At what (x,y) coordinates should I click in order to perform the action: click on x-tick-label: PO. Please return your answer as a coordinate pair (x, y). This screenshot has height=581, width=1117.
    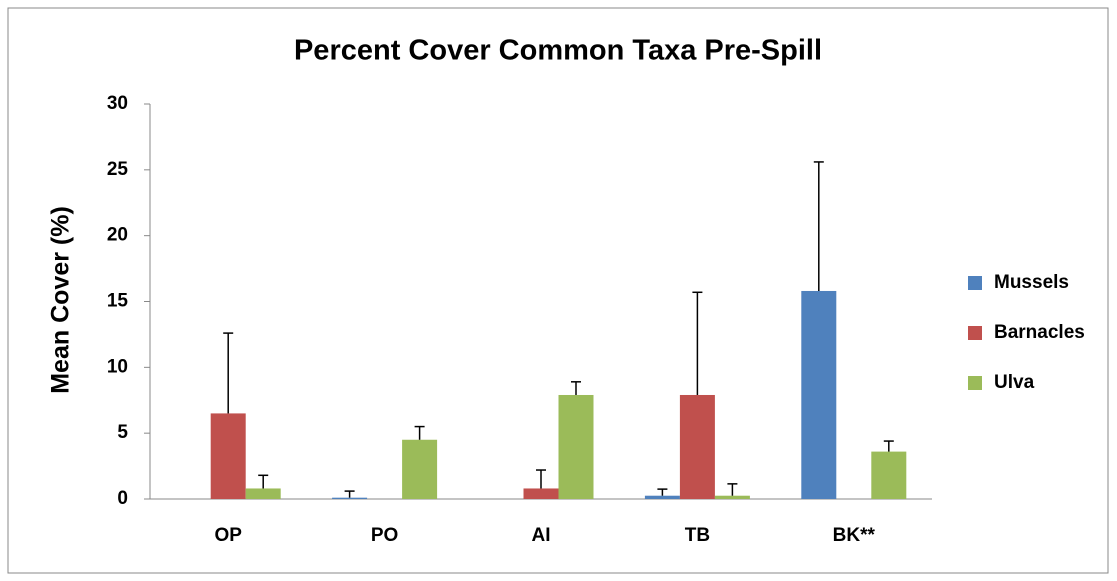
    Looking at the image, I should click on (384, 535).